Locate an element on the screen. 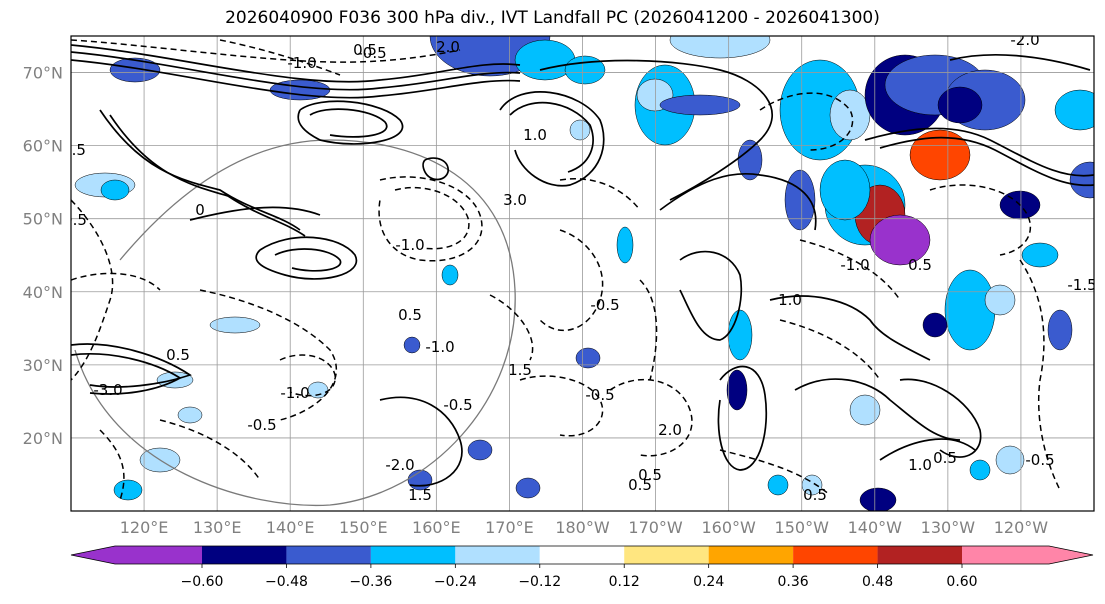 This screenshot has width=1105, height=604. colorbar-tick-label: −0.36 is located at coordinates (370, 582).